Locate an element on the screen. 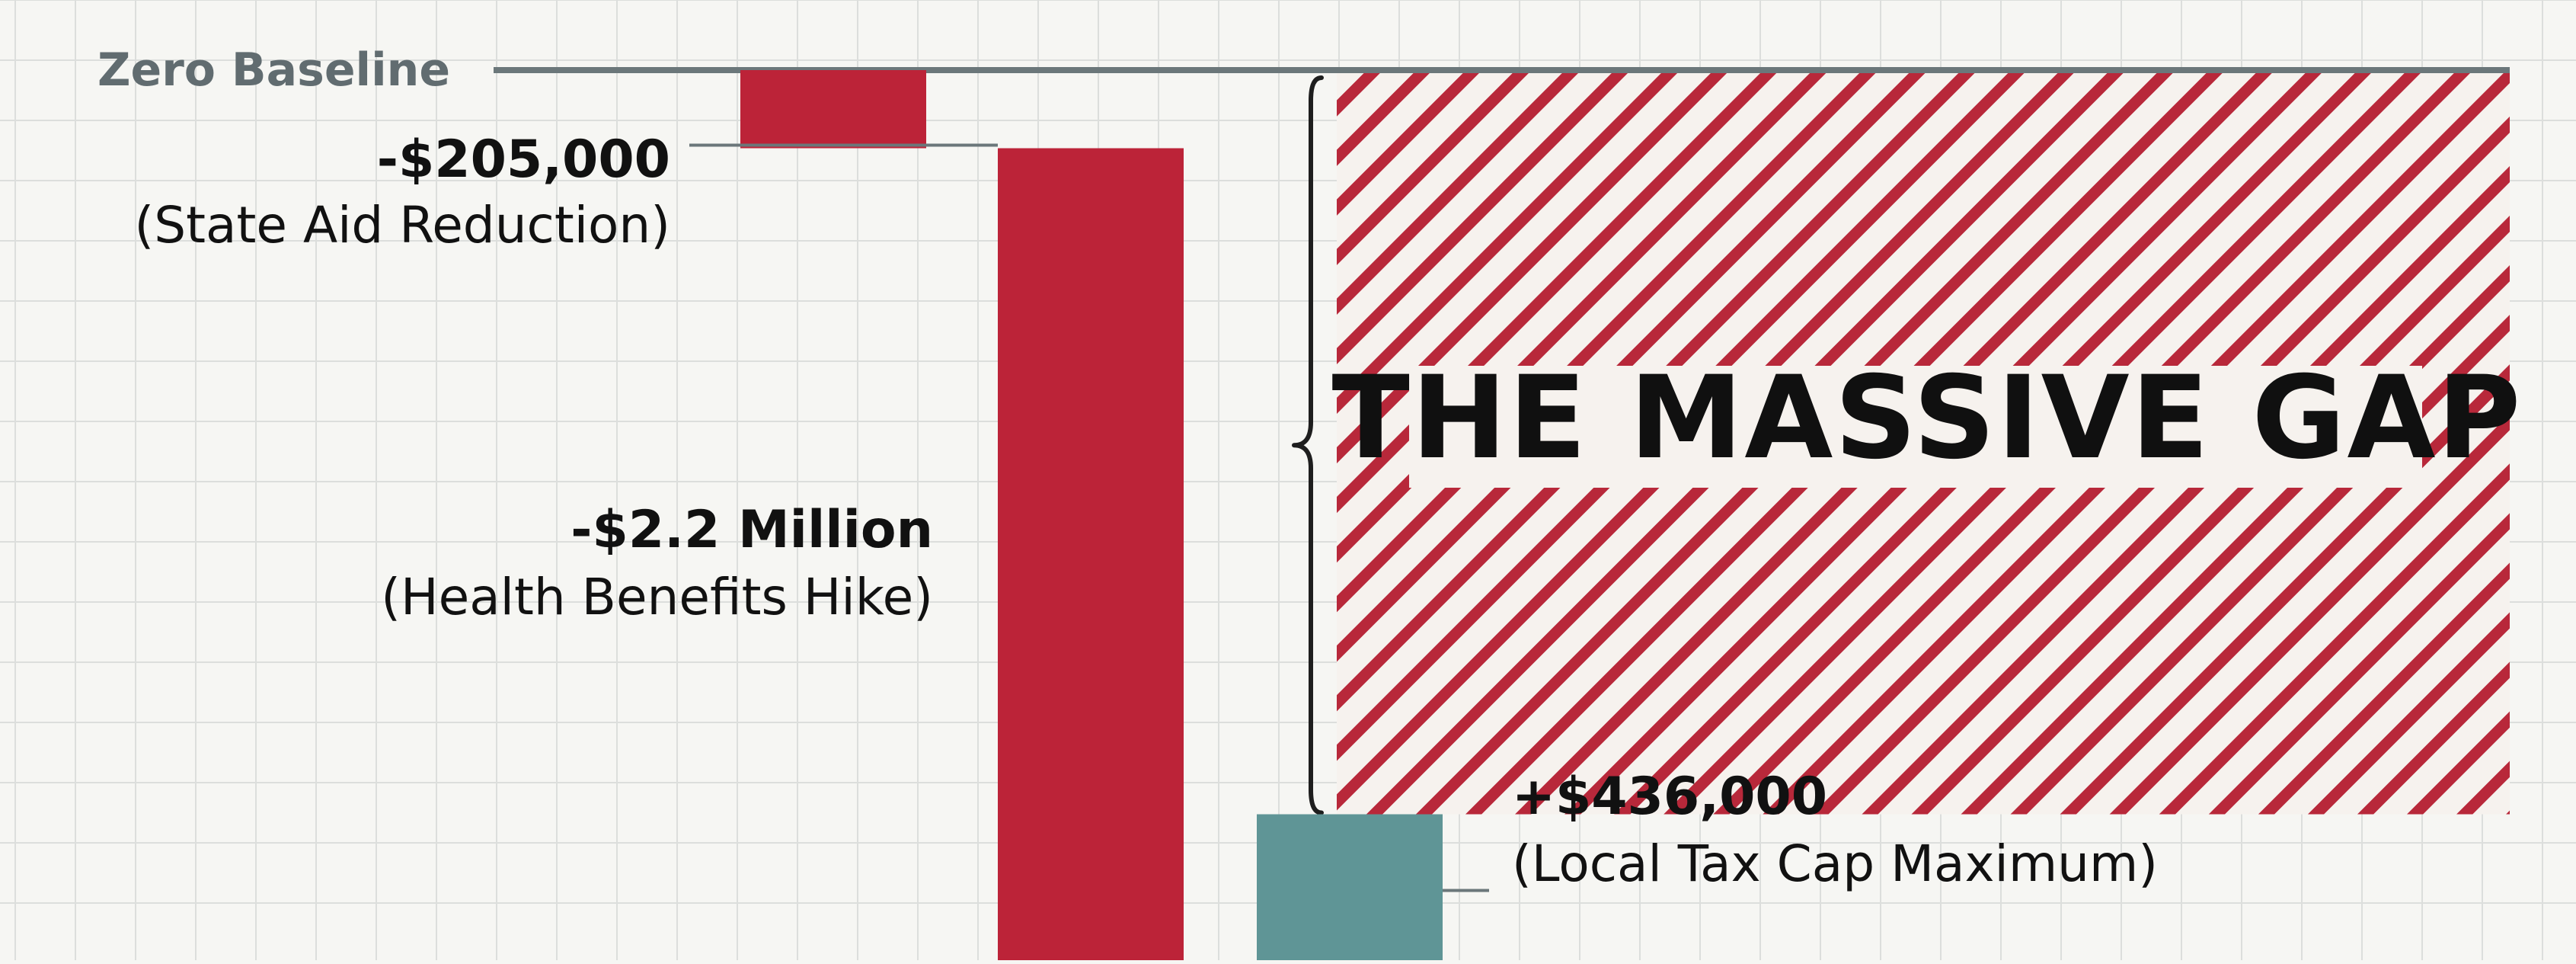  bar-state-aid-reduction is located at coordinates (833, 110).